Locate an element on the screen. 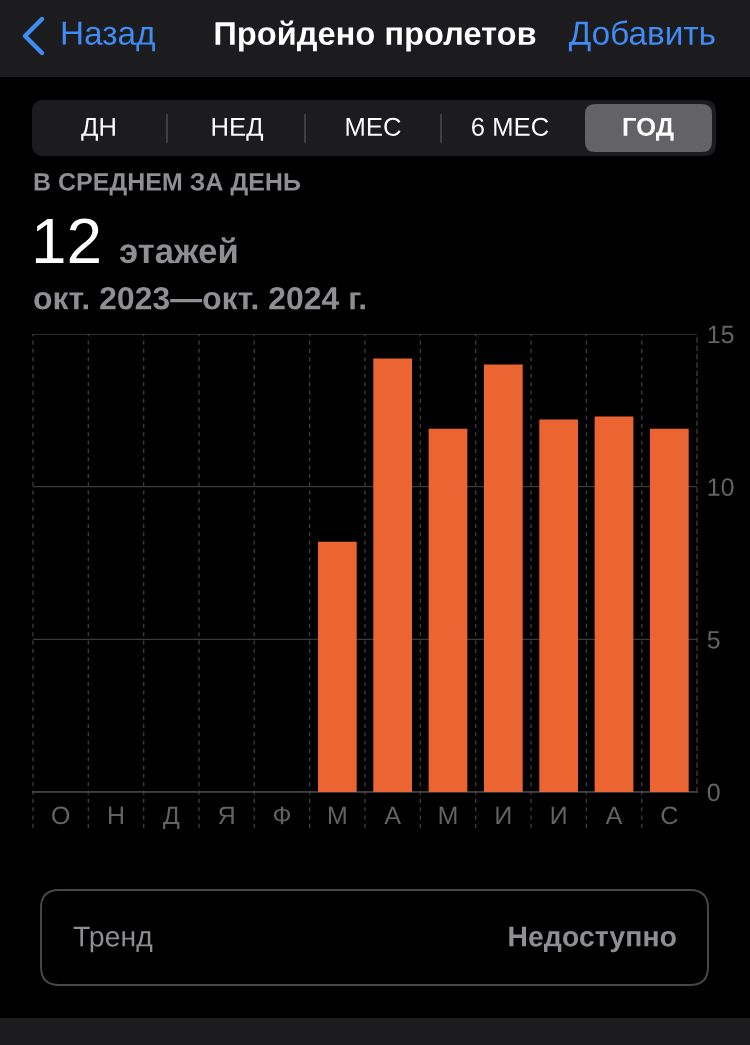  chart-subtitle: В СРЕДНЕМ ЗА ДЕНЬ is located at coordinates (167, 184).